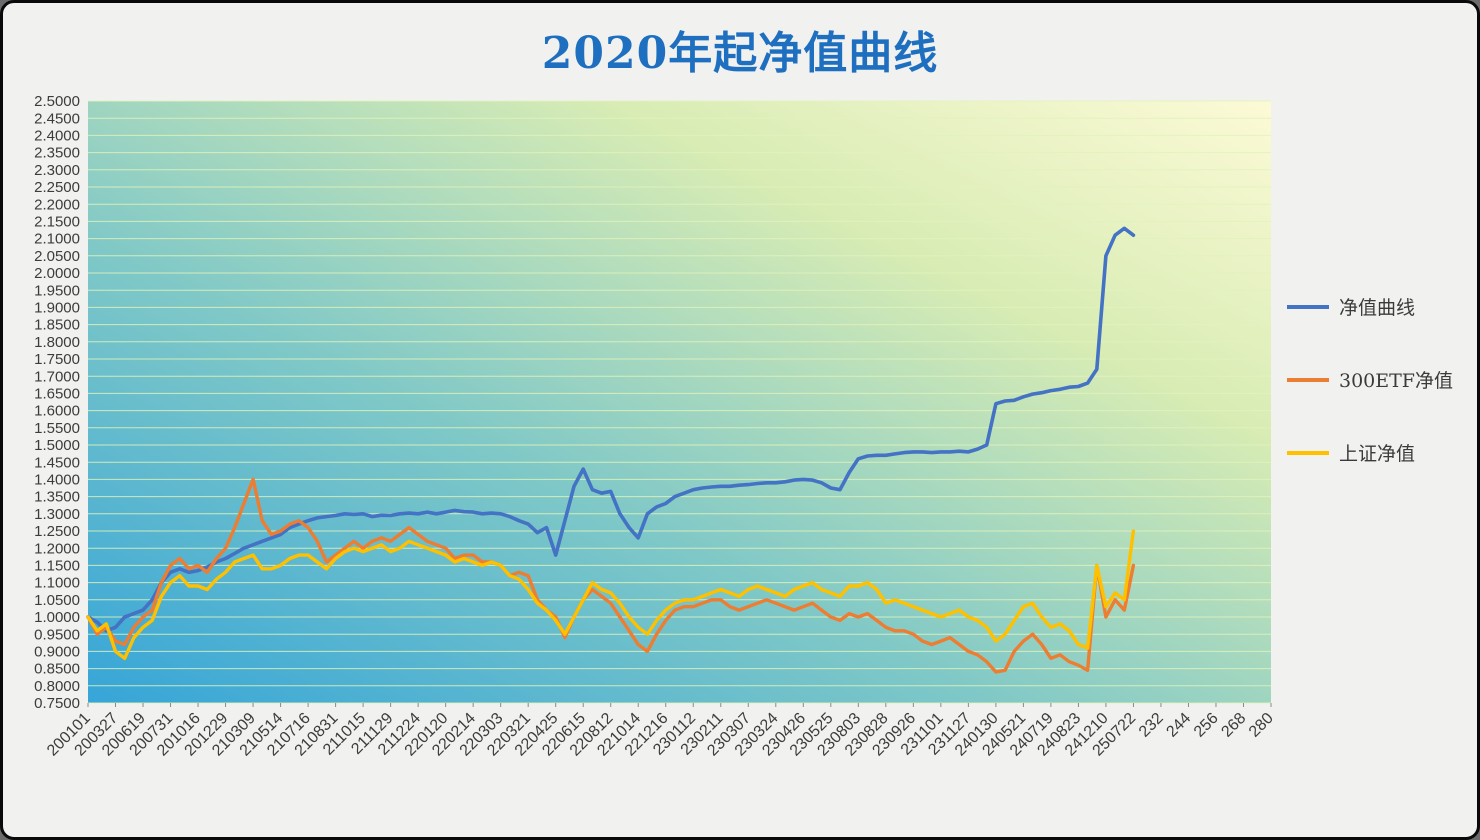 Image resolution: width=1480 pixels, height=840 pixels. What do you see at coordinates (1151, 725) in the screenshot?
I see `svg-text: 232` at bounding box center [1151, 725].